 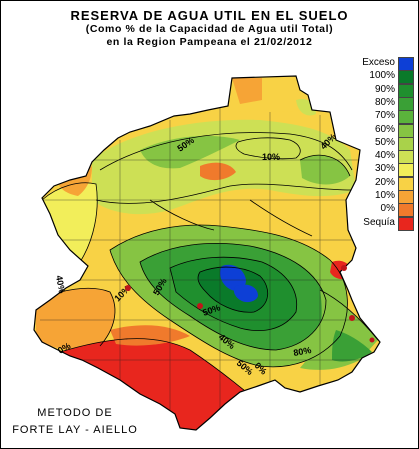 What do you see at coordinates (75, 430) in the screenshot?
I see `method-line-2: FORTE LAY - AIELLO` at bounding box center [75, 430].